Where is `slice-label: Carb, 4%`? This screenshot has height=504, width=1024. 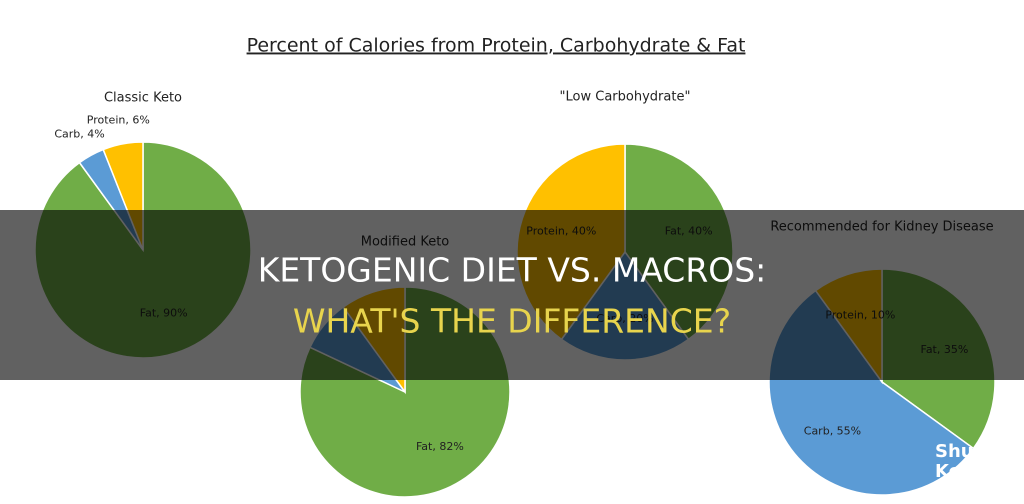
slice-label: Carb, 4% is located at coordinates (79, 134).